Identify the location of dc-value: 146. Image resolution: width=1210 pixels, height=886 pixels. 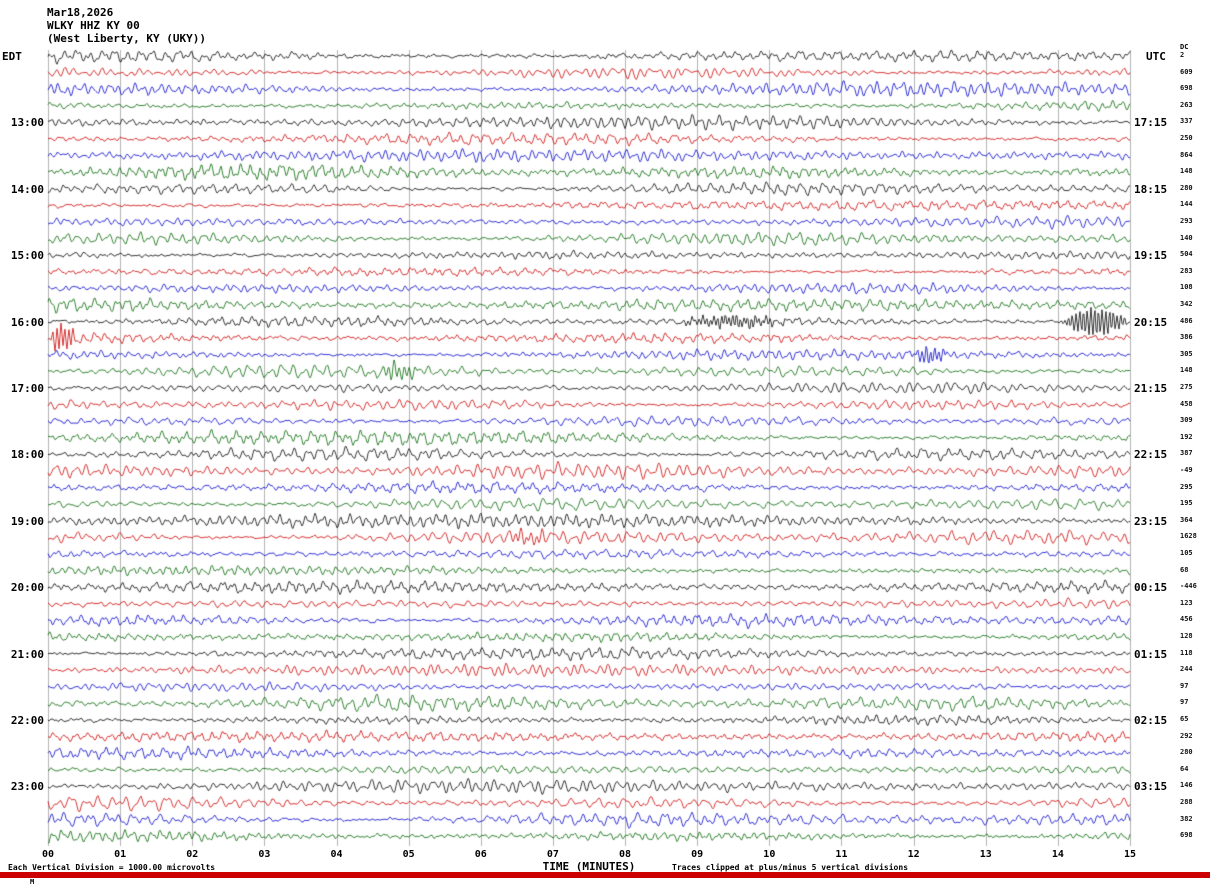
(1186, 785).